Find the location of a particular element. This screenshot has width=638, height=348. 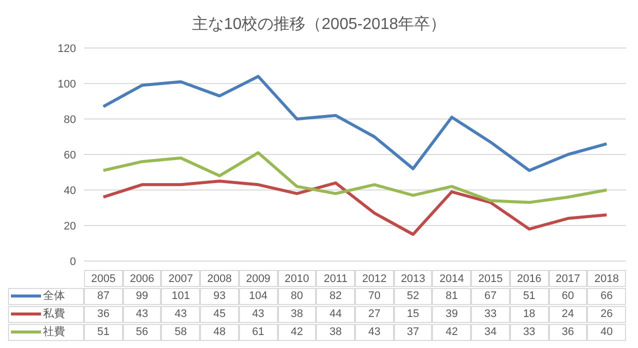

data-label: 39 is located at coordinates (452, 314).